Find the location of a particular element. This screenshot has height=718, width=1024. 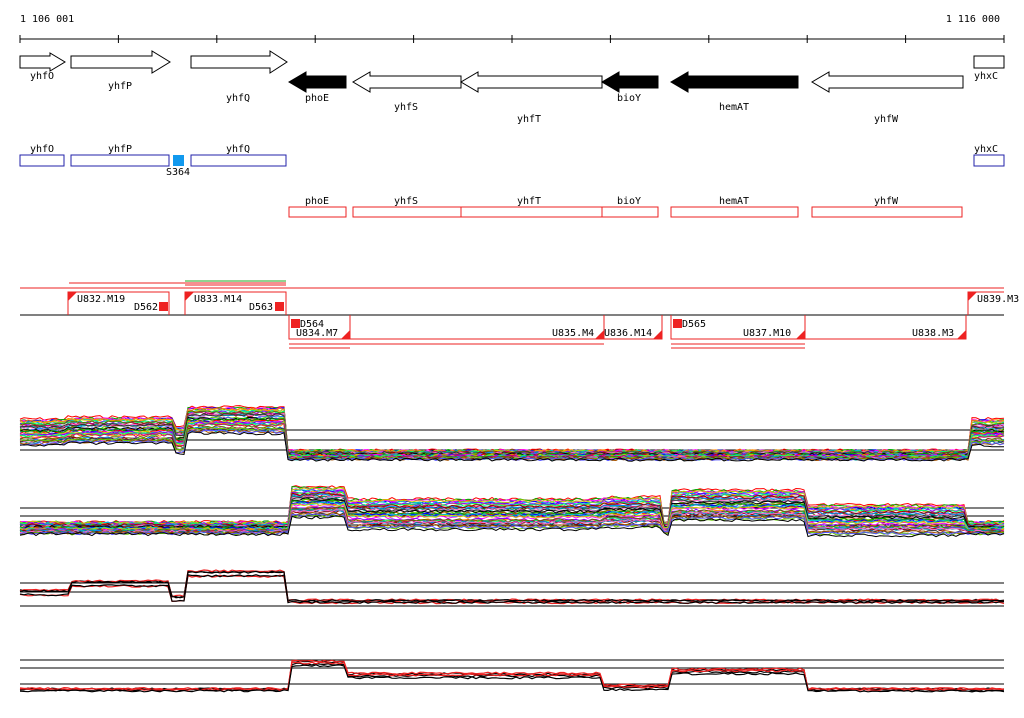

gene-arrow-yhxC is located at coordinates (989, 62).